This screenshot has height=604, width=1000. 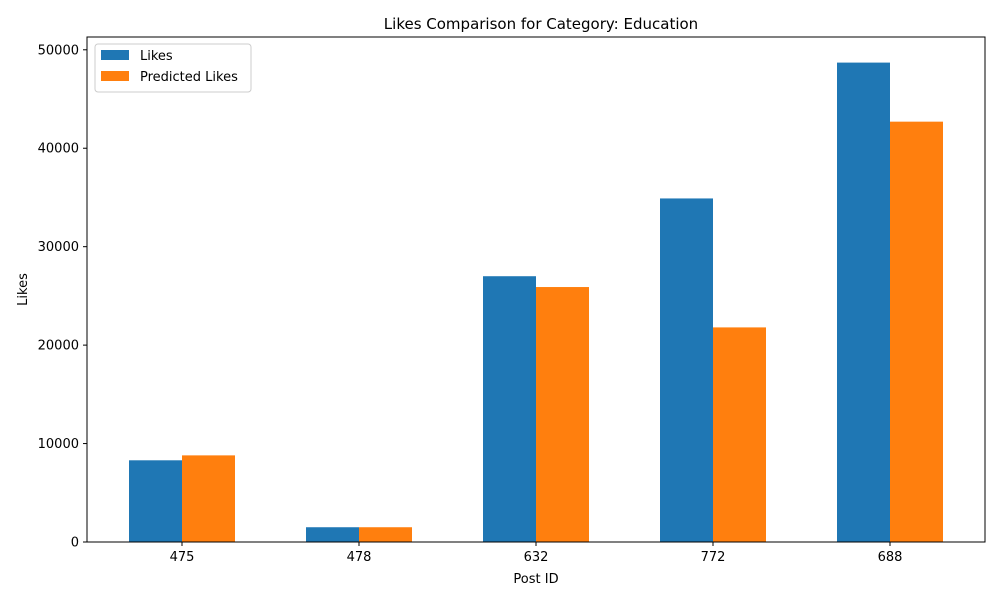 I want to click on legend-box, so click(x=173, y=68).